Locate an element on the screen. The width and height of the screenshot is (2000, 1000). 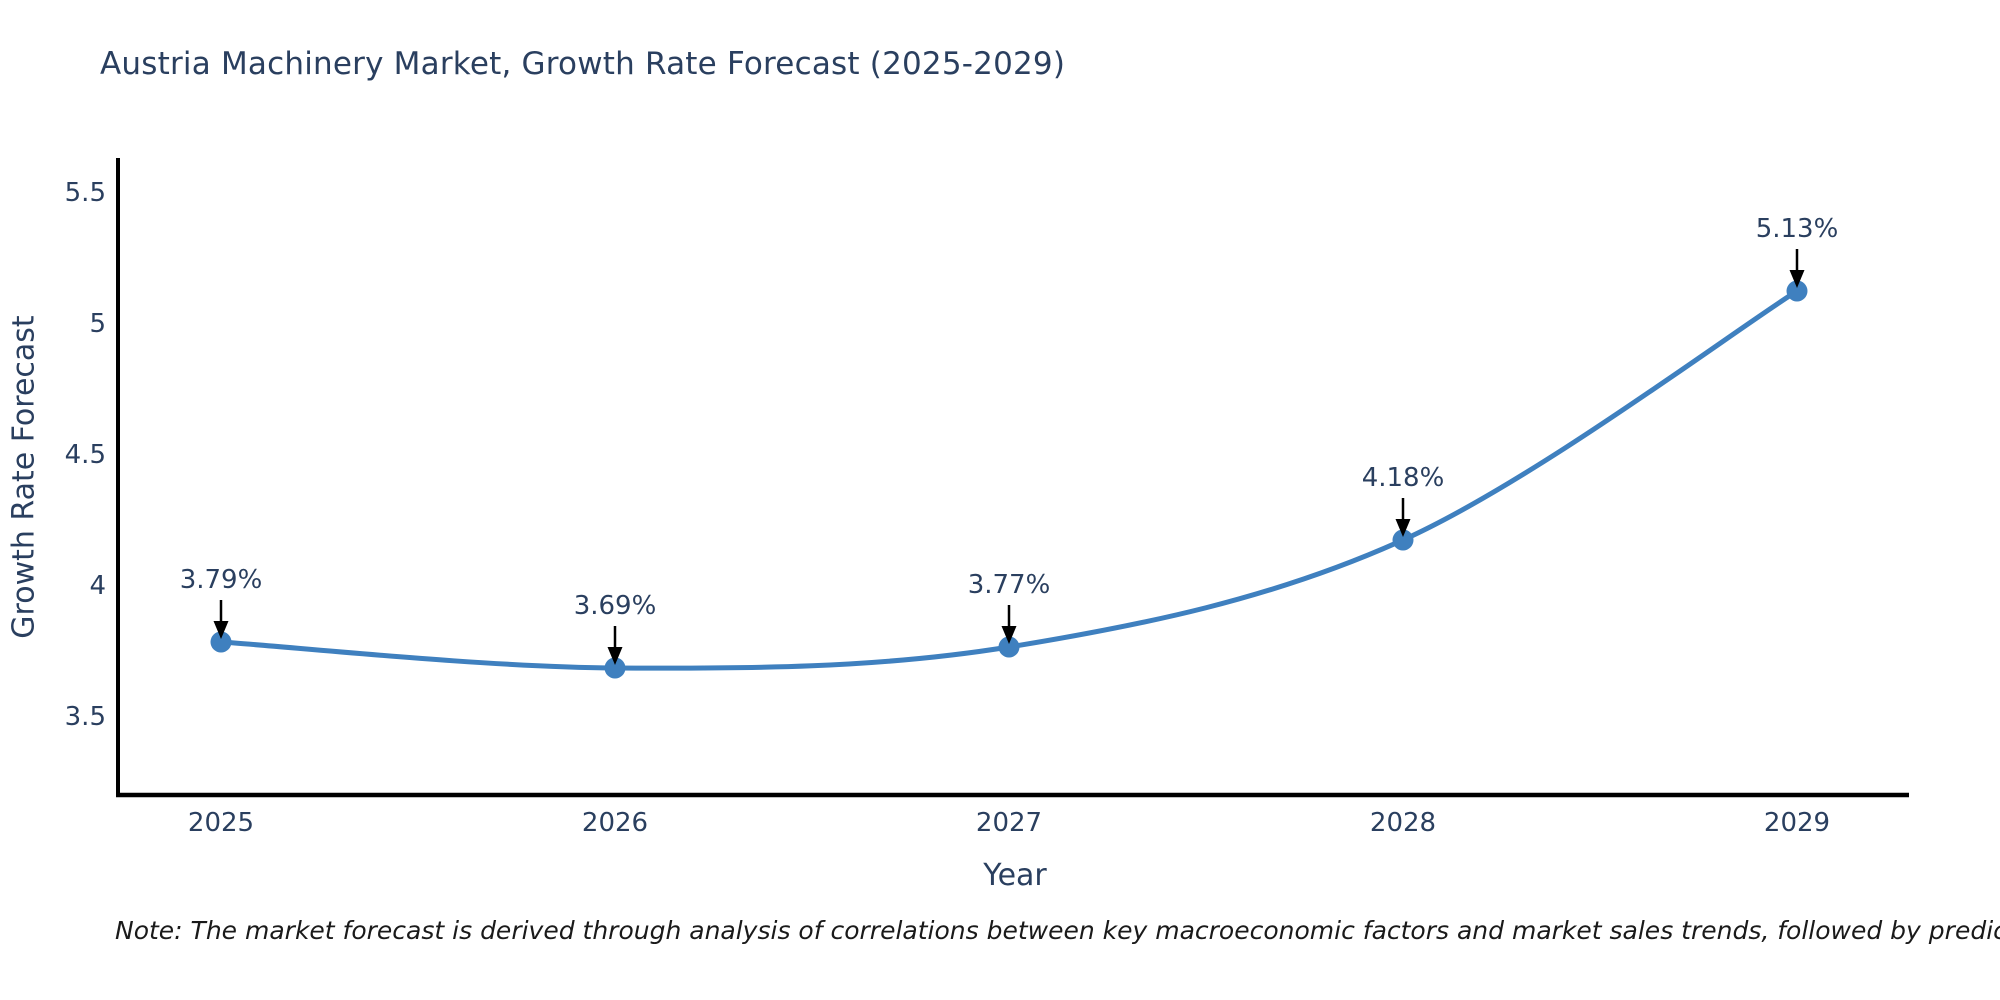
y-tick-label-4.5: 4.5 is located at coordinates (85, 455).